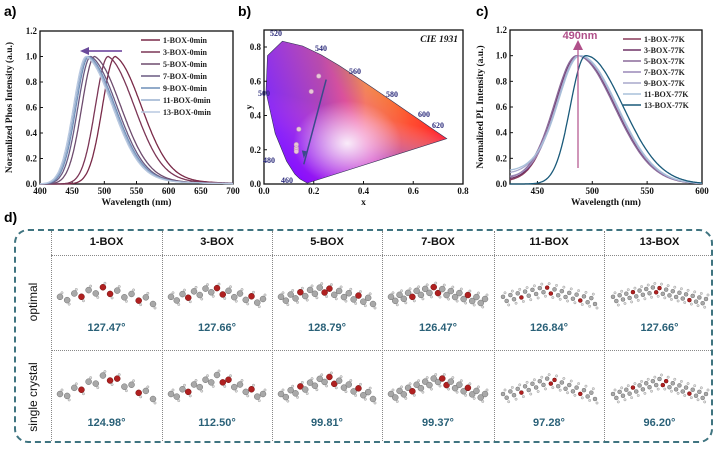 This screenshot has height=454, width=720. I want to click on row-label: single crystal, so click(33, 396).